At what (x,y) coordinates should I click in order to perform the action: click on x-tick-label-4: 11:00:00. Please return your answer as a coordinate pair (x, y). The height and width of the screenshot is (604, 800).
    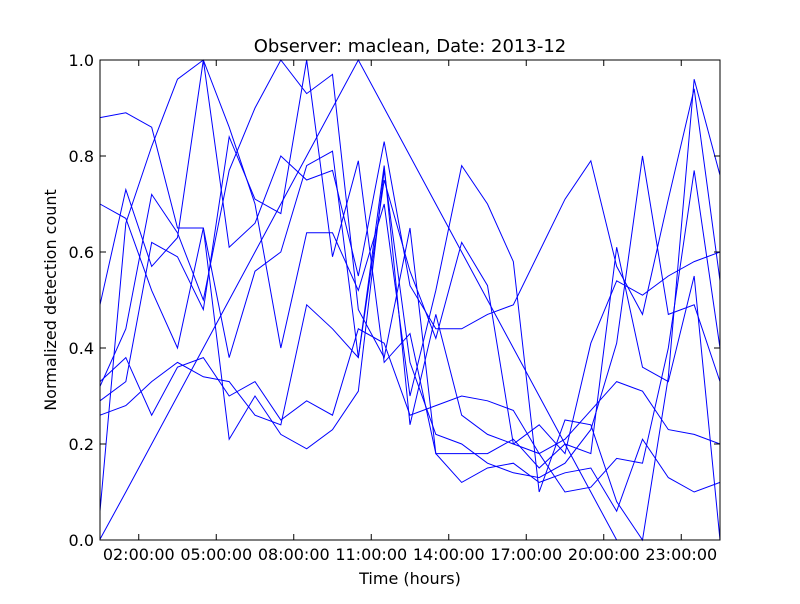
    Looking at the image, I should click on (371, 554).